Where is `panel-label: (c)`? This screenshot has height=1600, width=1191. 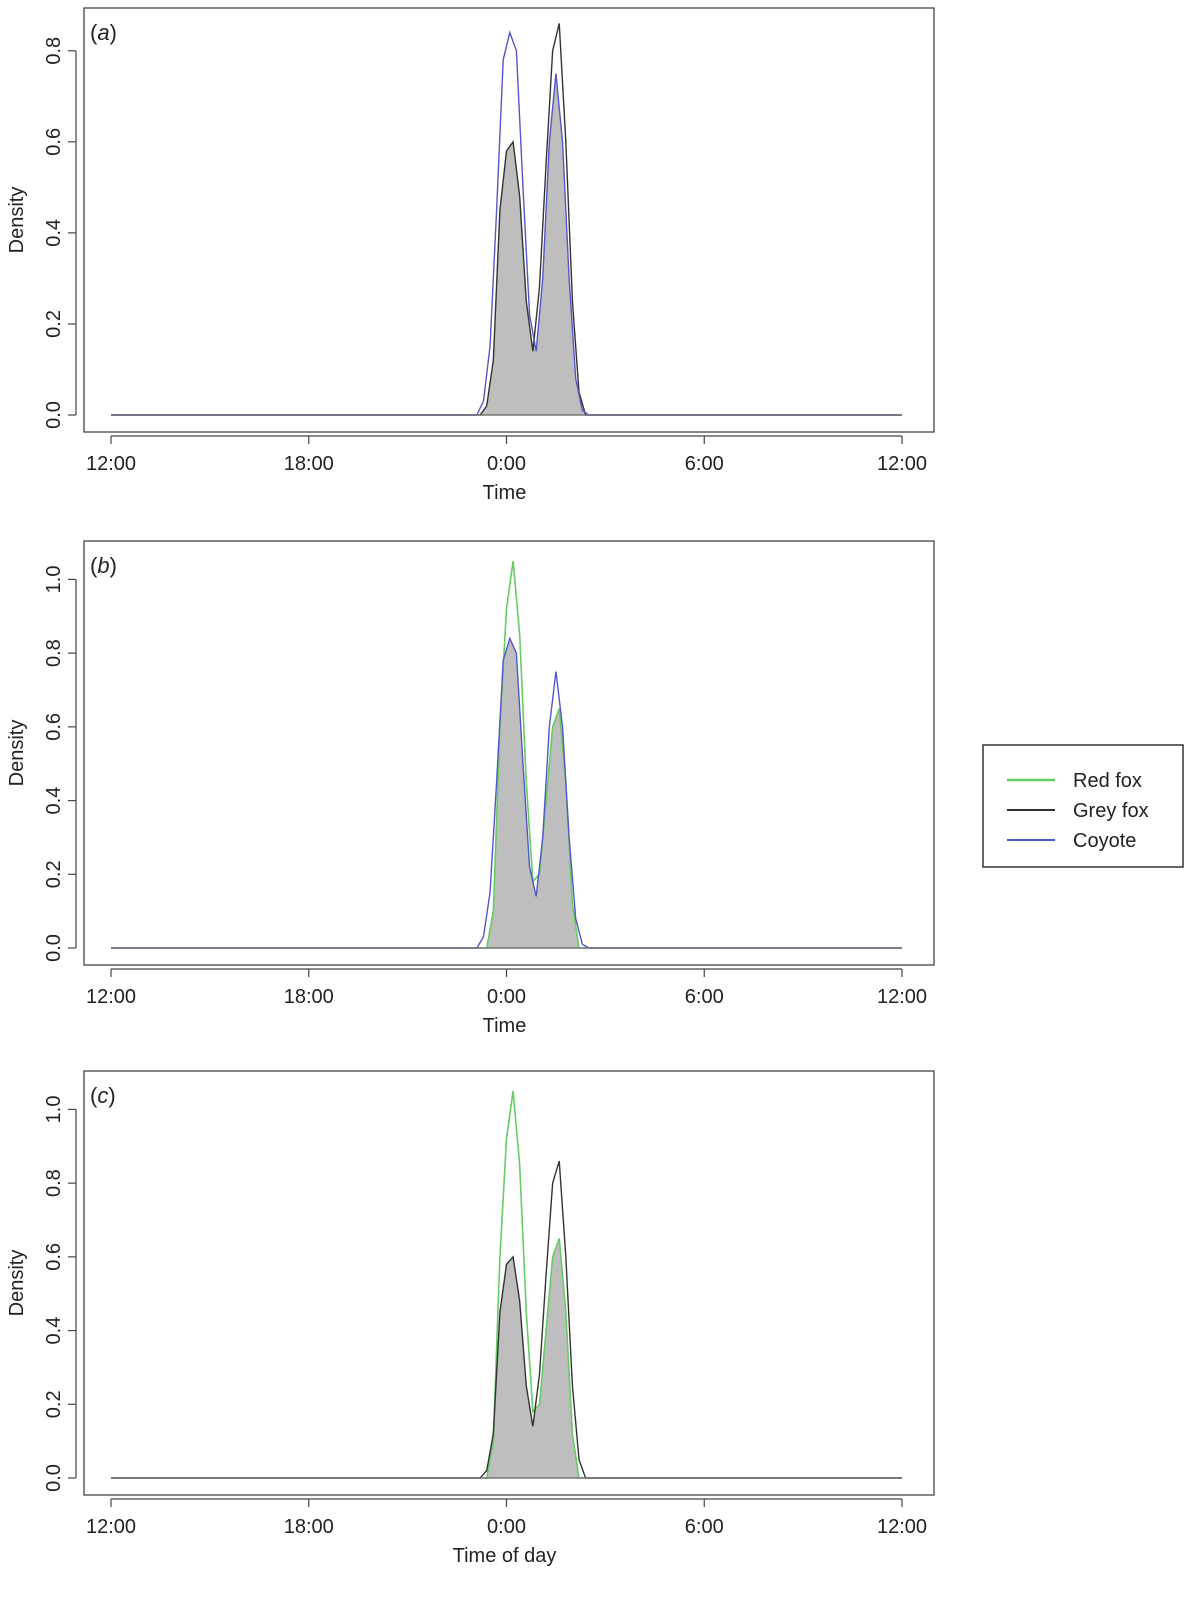
panel-label: (c) is located at coordinates (103, 1095).